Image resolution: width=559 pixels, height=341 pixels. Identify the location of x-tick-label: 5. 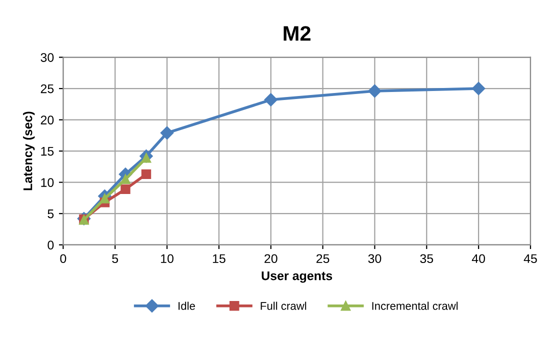
(115, 259).